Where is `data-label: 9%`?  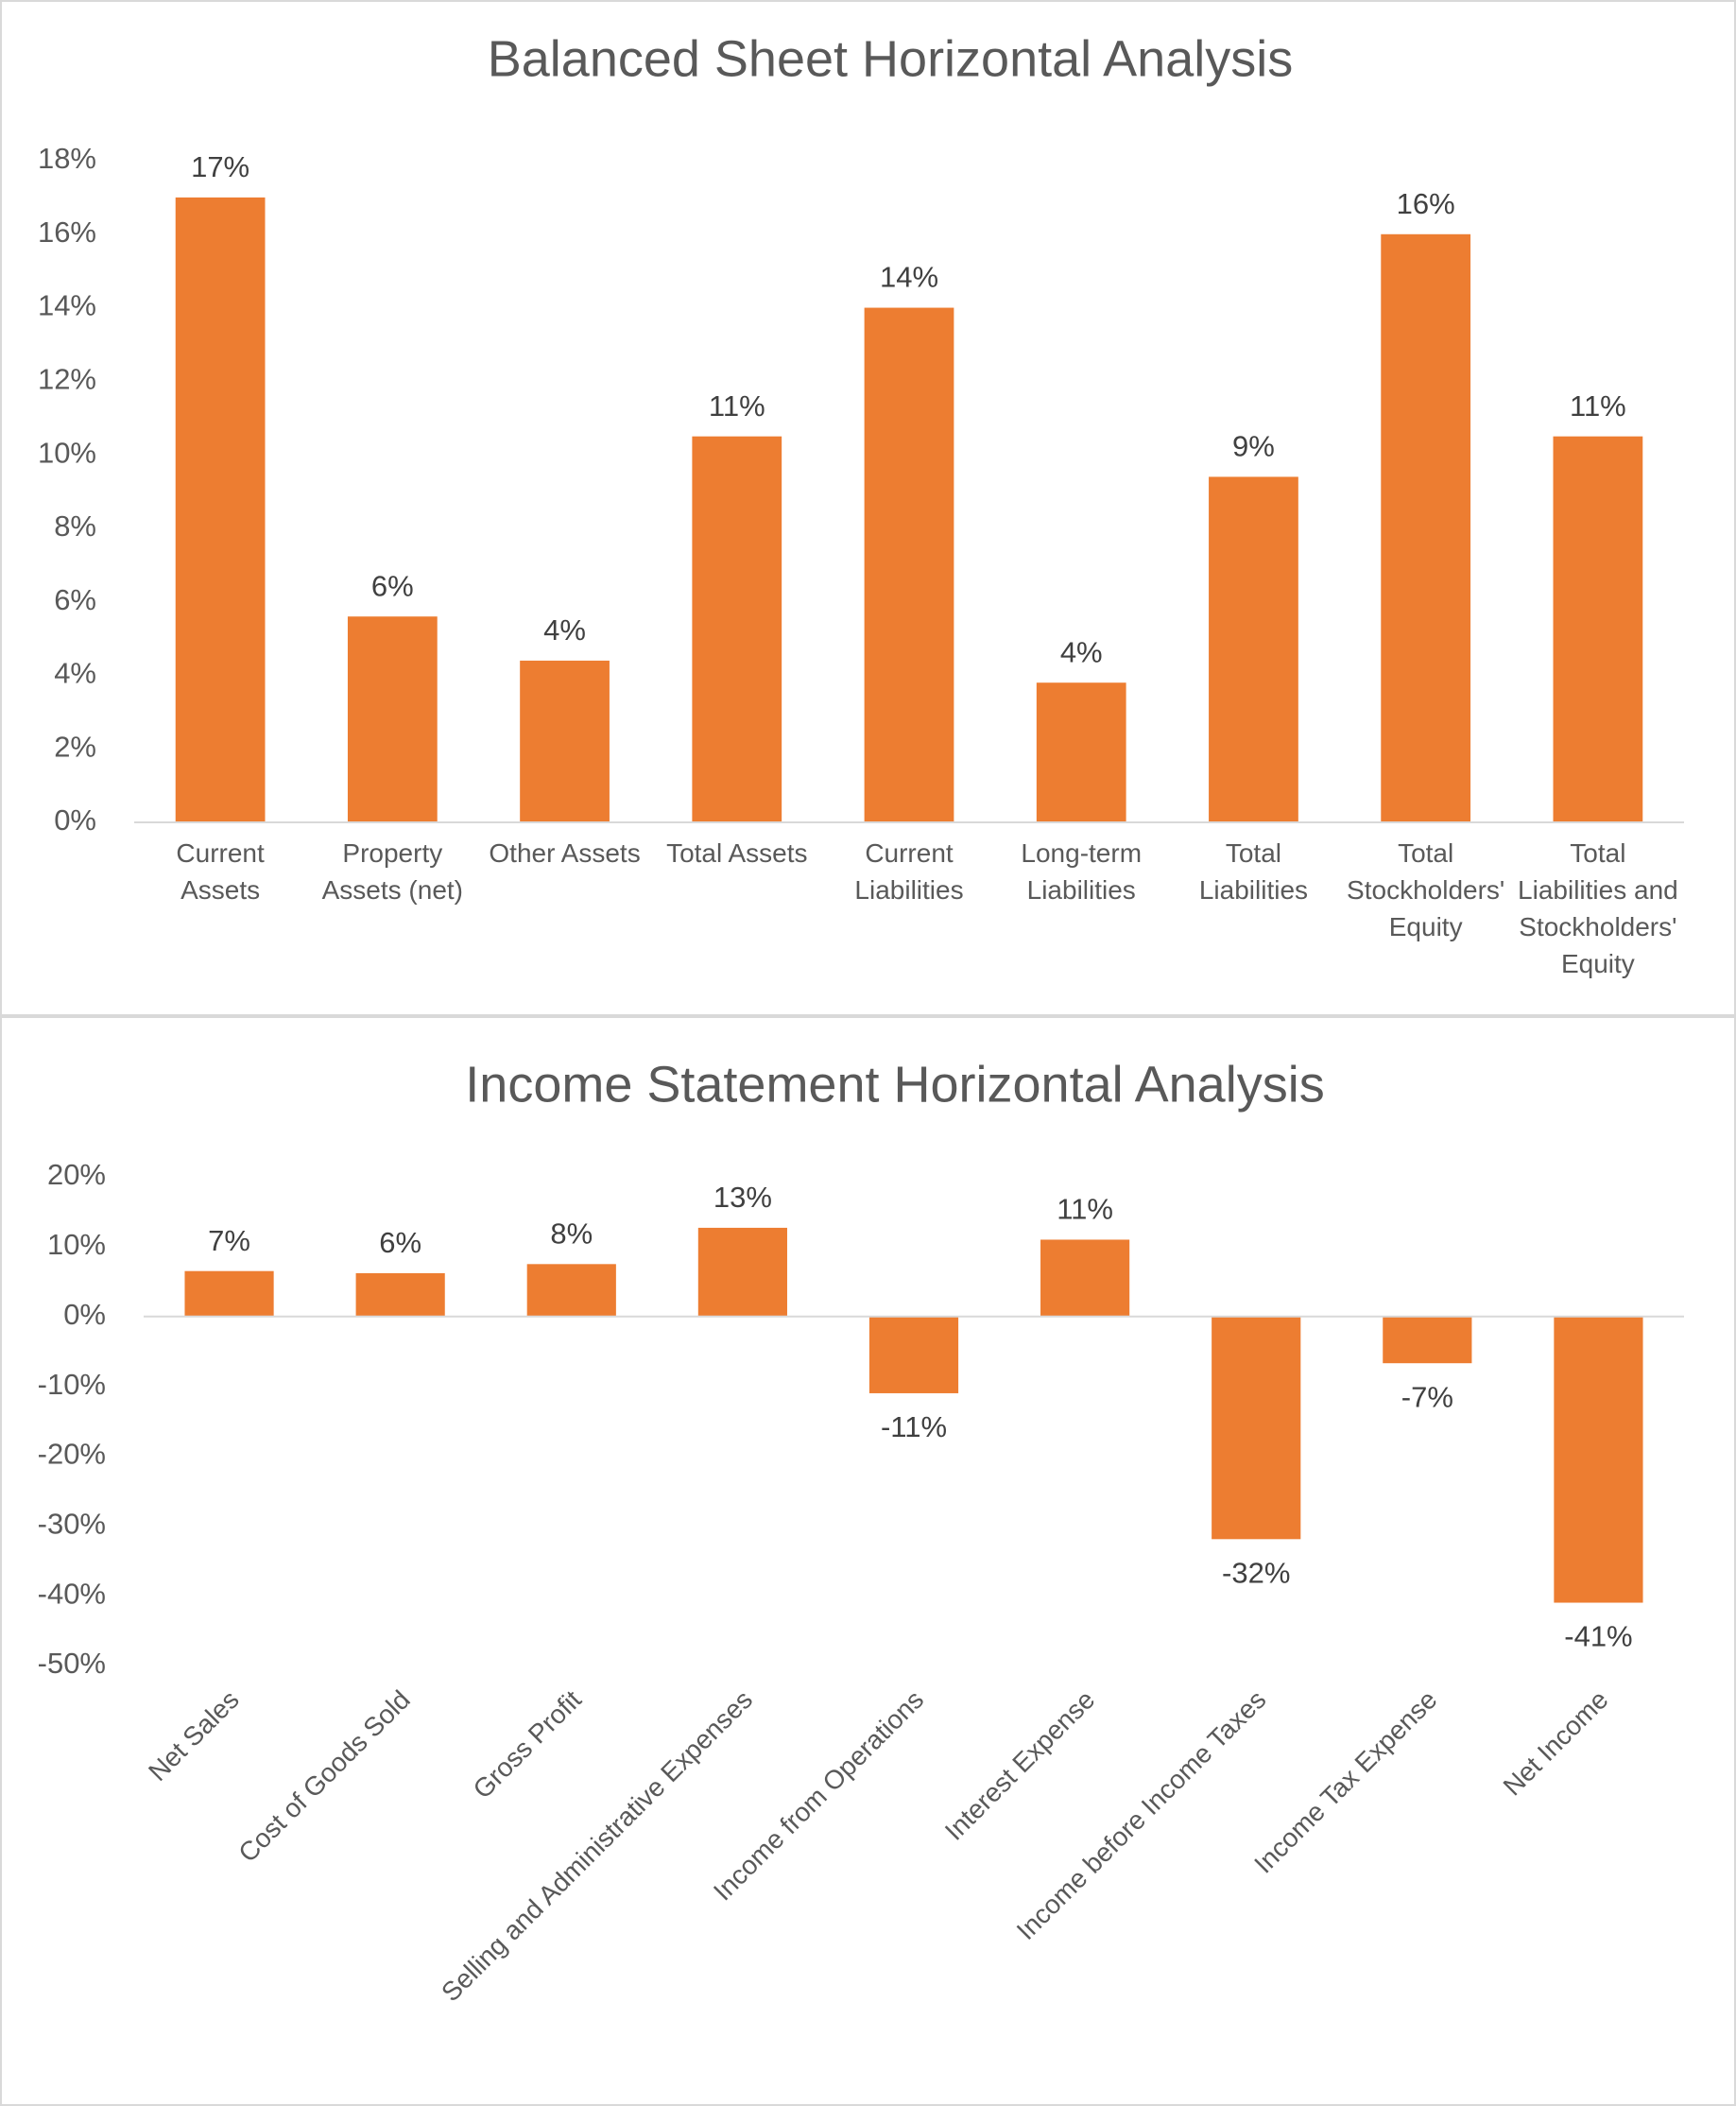
data-label: 9% is located at coordinates (1253, 446).